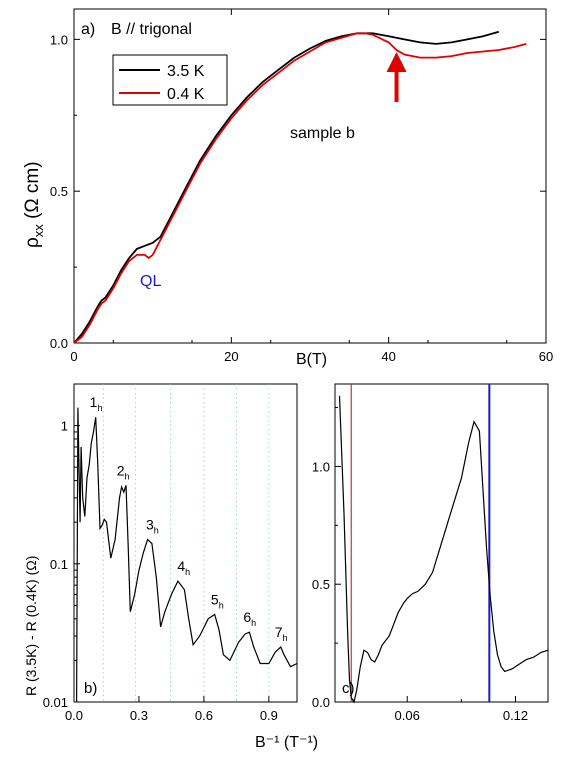  I want to click on field-annotation: B // trigonal, so click(151, 29).